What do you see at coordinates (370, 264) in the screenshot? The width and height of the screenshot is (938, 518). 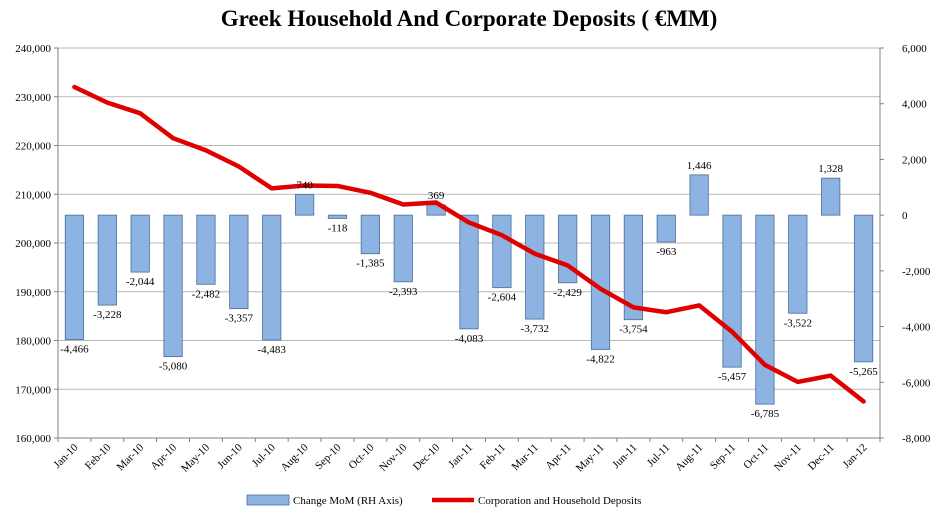 I see `bar-data-label: -1,385` at bounding box center [370, 264].